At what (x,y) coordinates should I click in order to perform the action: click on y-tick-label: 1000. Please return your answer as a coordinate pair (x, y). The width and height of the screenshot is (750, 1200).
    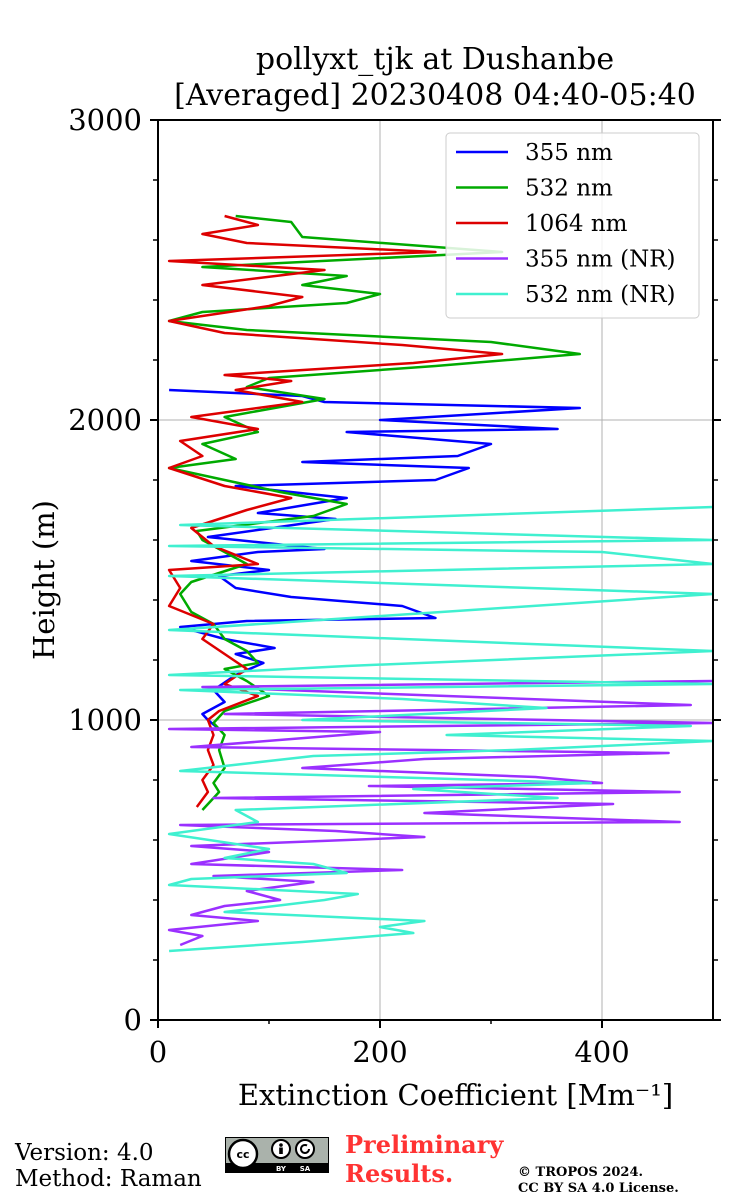
    Looking at the image, I should click on (105, 720).